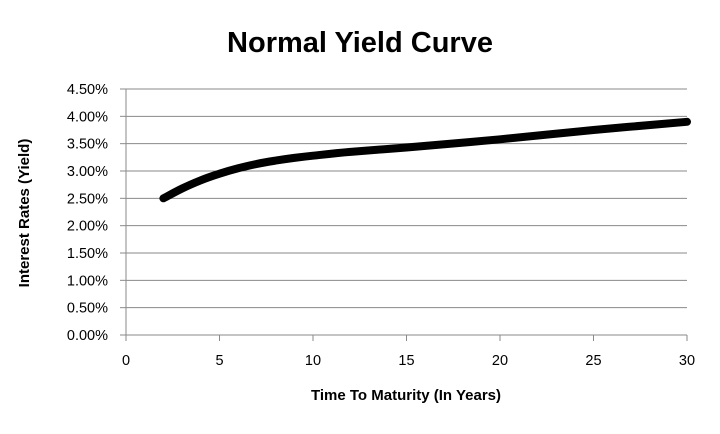 This screenshot has height=434, width=720. I want to click on y-tick-label: 3.50%, so click(87, 145).